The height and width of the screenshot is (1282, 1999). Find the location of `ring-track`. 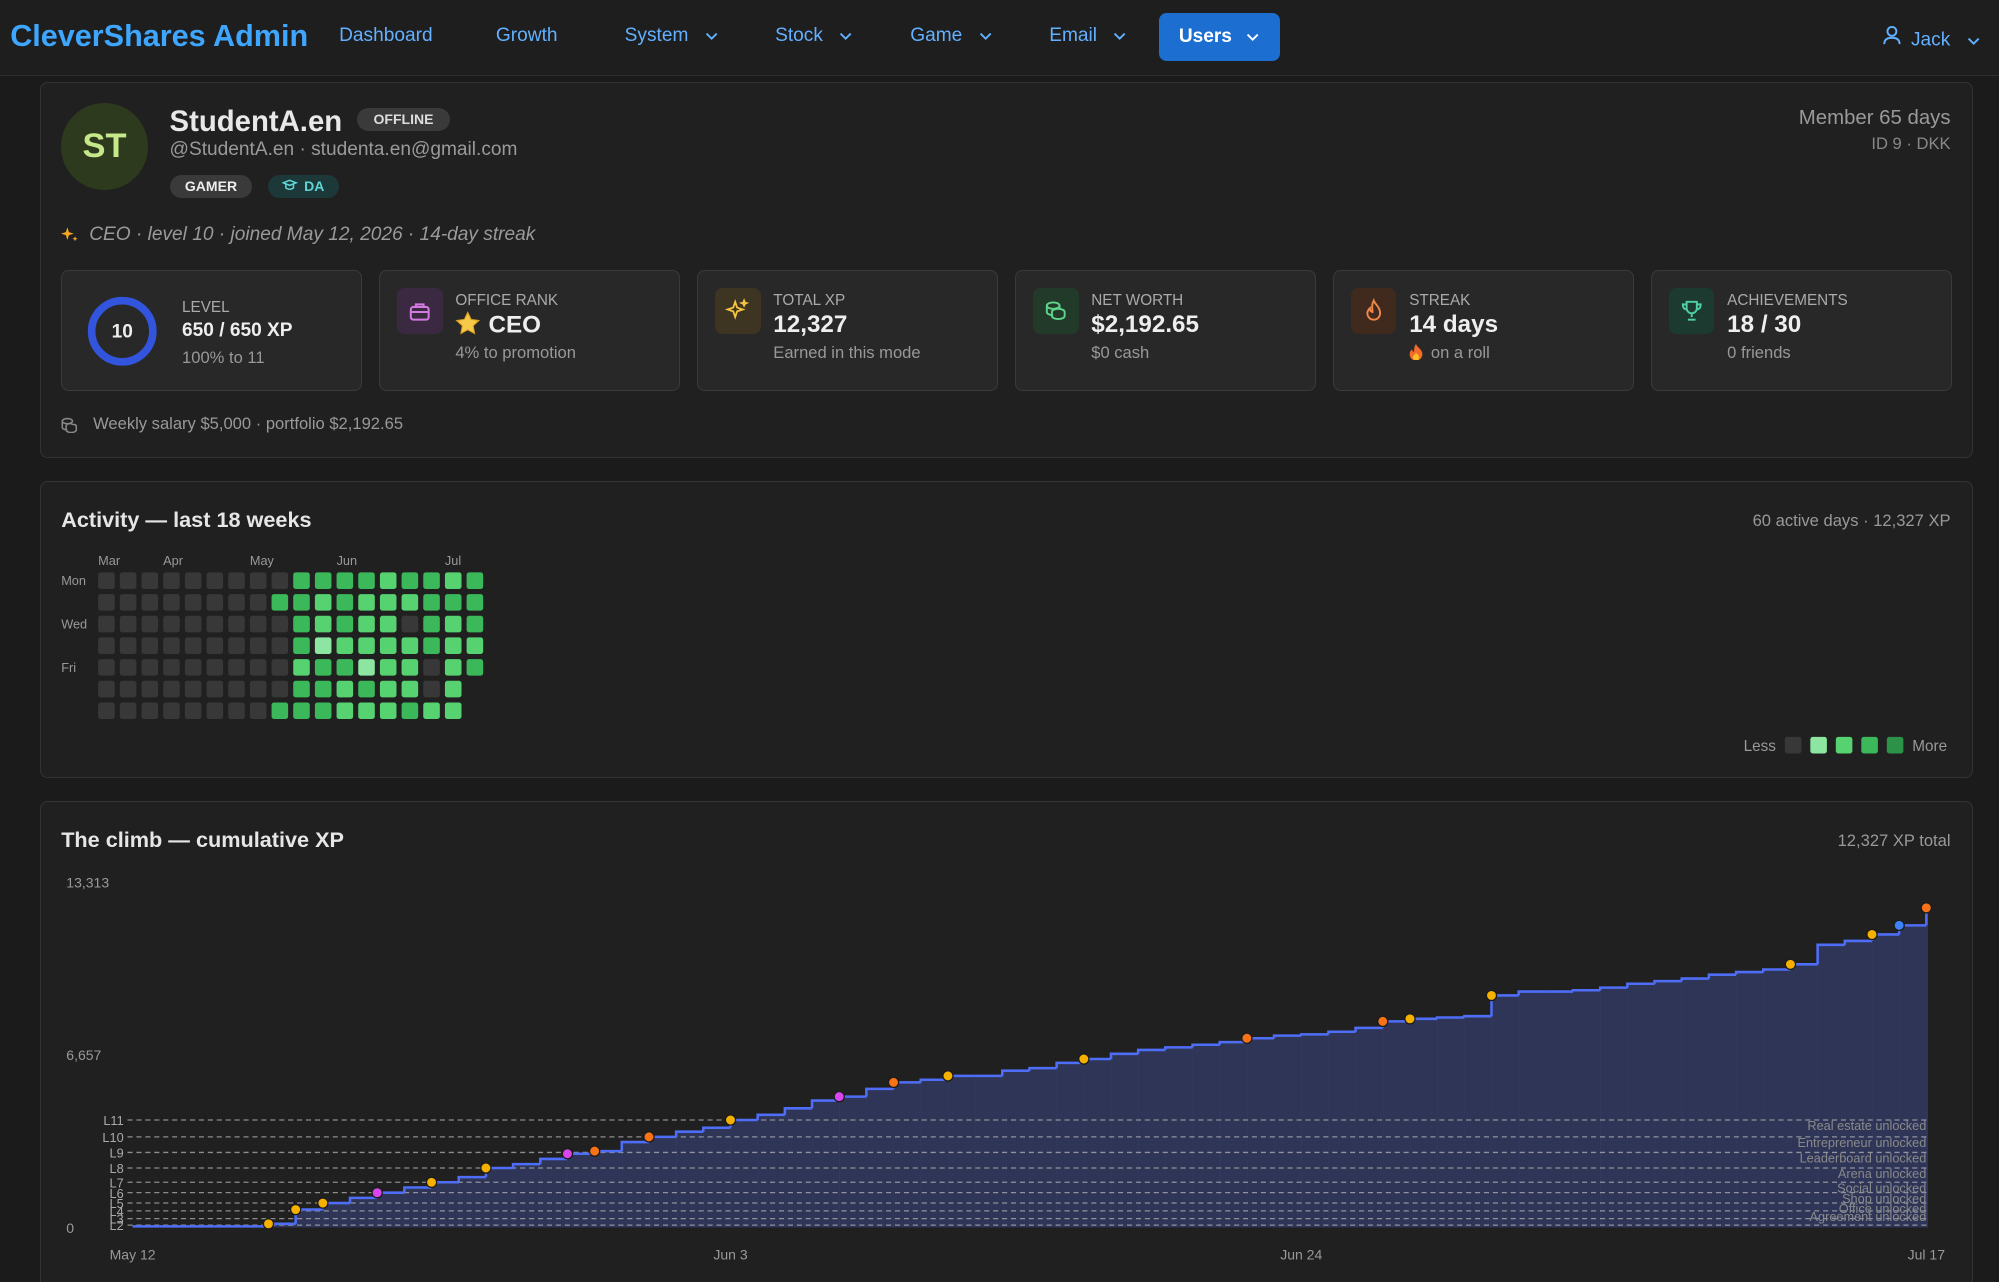

ring-track is located at coordinates (122, 331).